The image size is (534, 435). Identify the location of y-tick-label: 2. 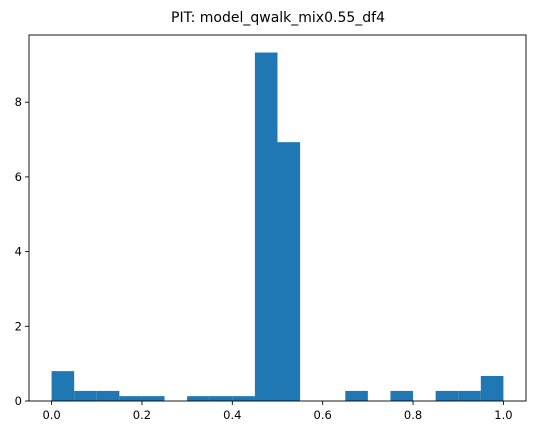
(18, 326).